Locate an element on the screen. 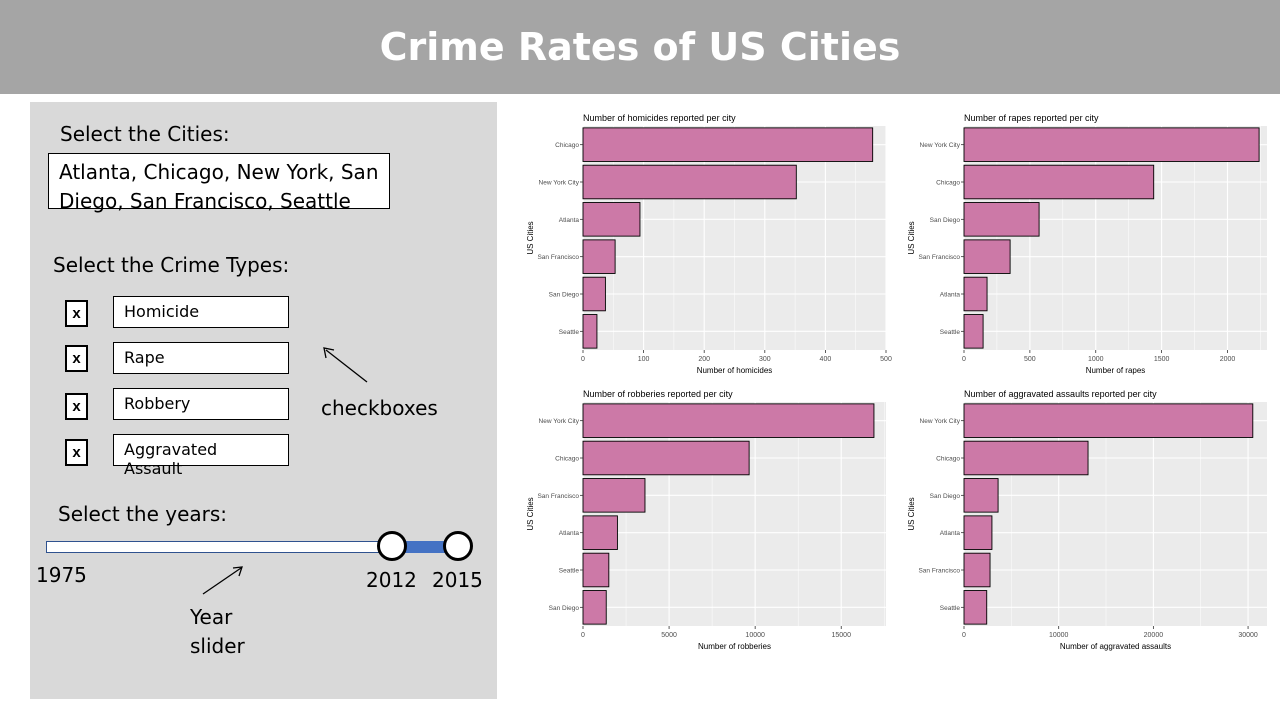  x-tick-label: 20000 is located at coordinates (1154, 635).